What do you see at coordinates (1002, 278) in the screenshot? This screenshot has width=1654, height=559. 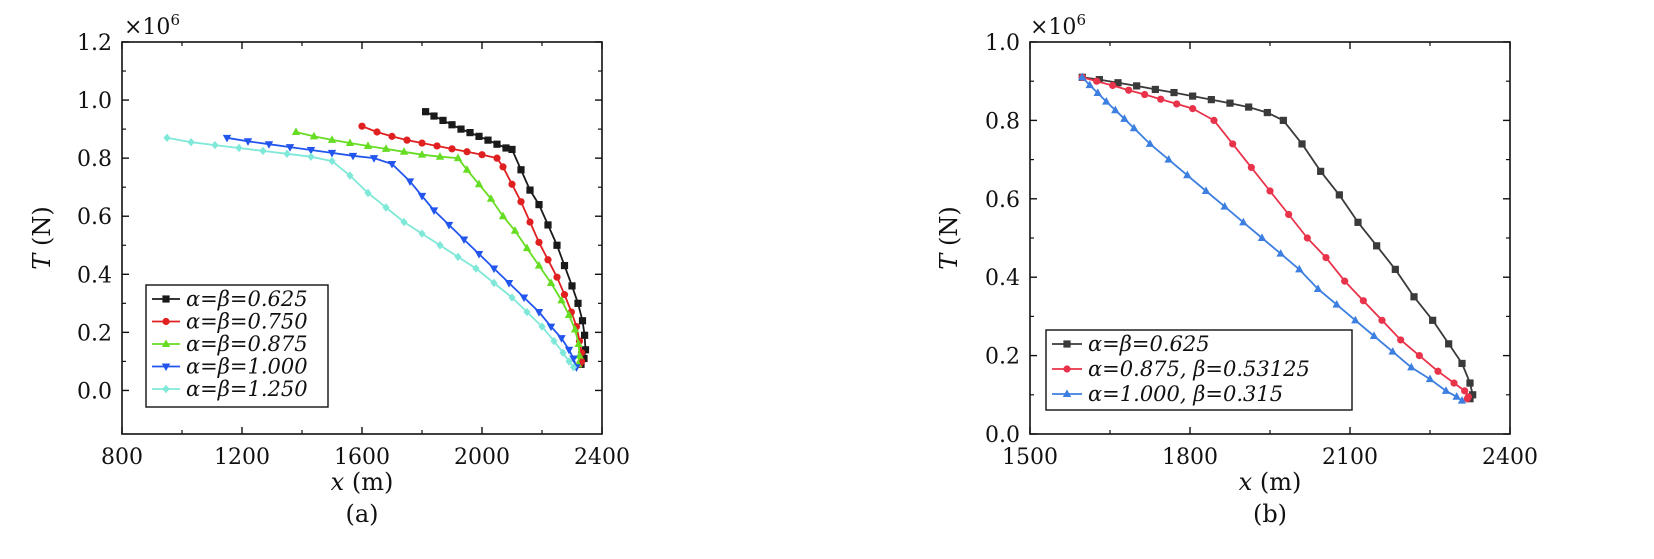 I see `y-tick-label: 0.4` at bounding box center [1002, 278].